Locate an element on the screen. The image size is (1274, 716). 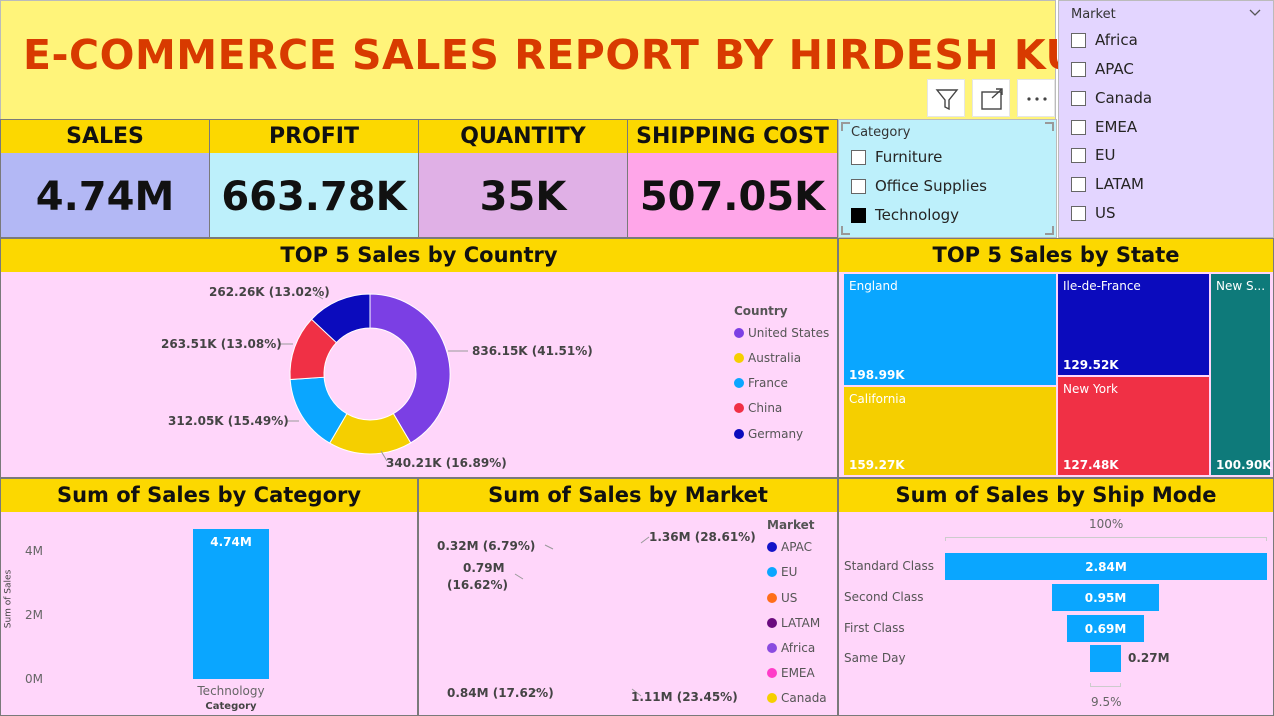
slicer-item-label: LATAM is located at coordinates (1119, 184).